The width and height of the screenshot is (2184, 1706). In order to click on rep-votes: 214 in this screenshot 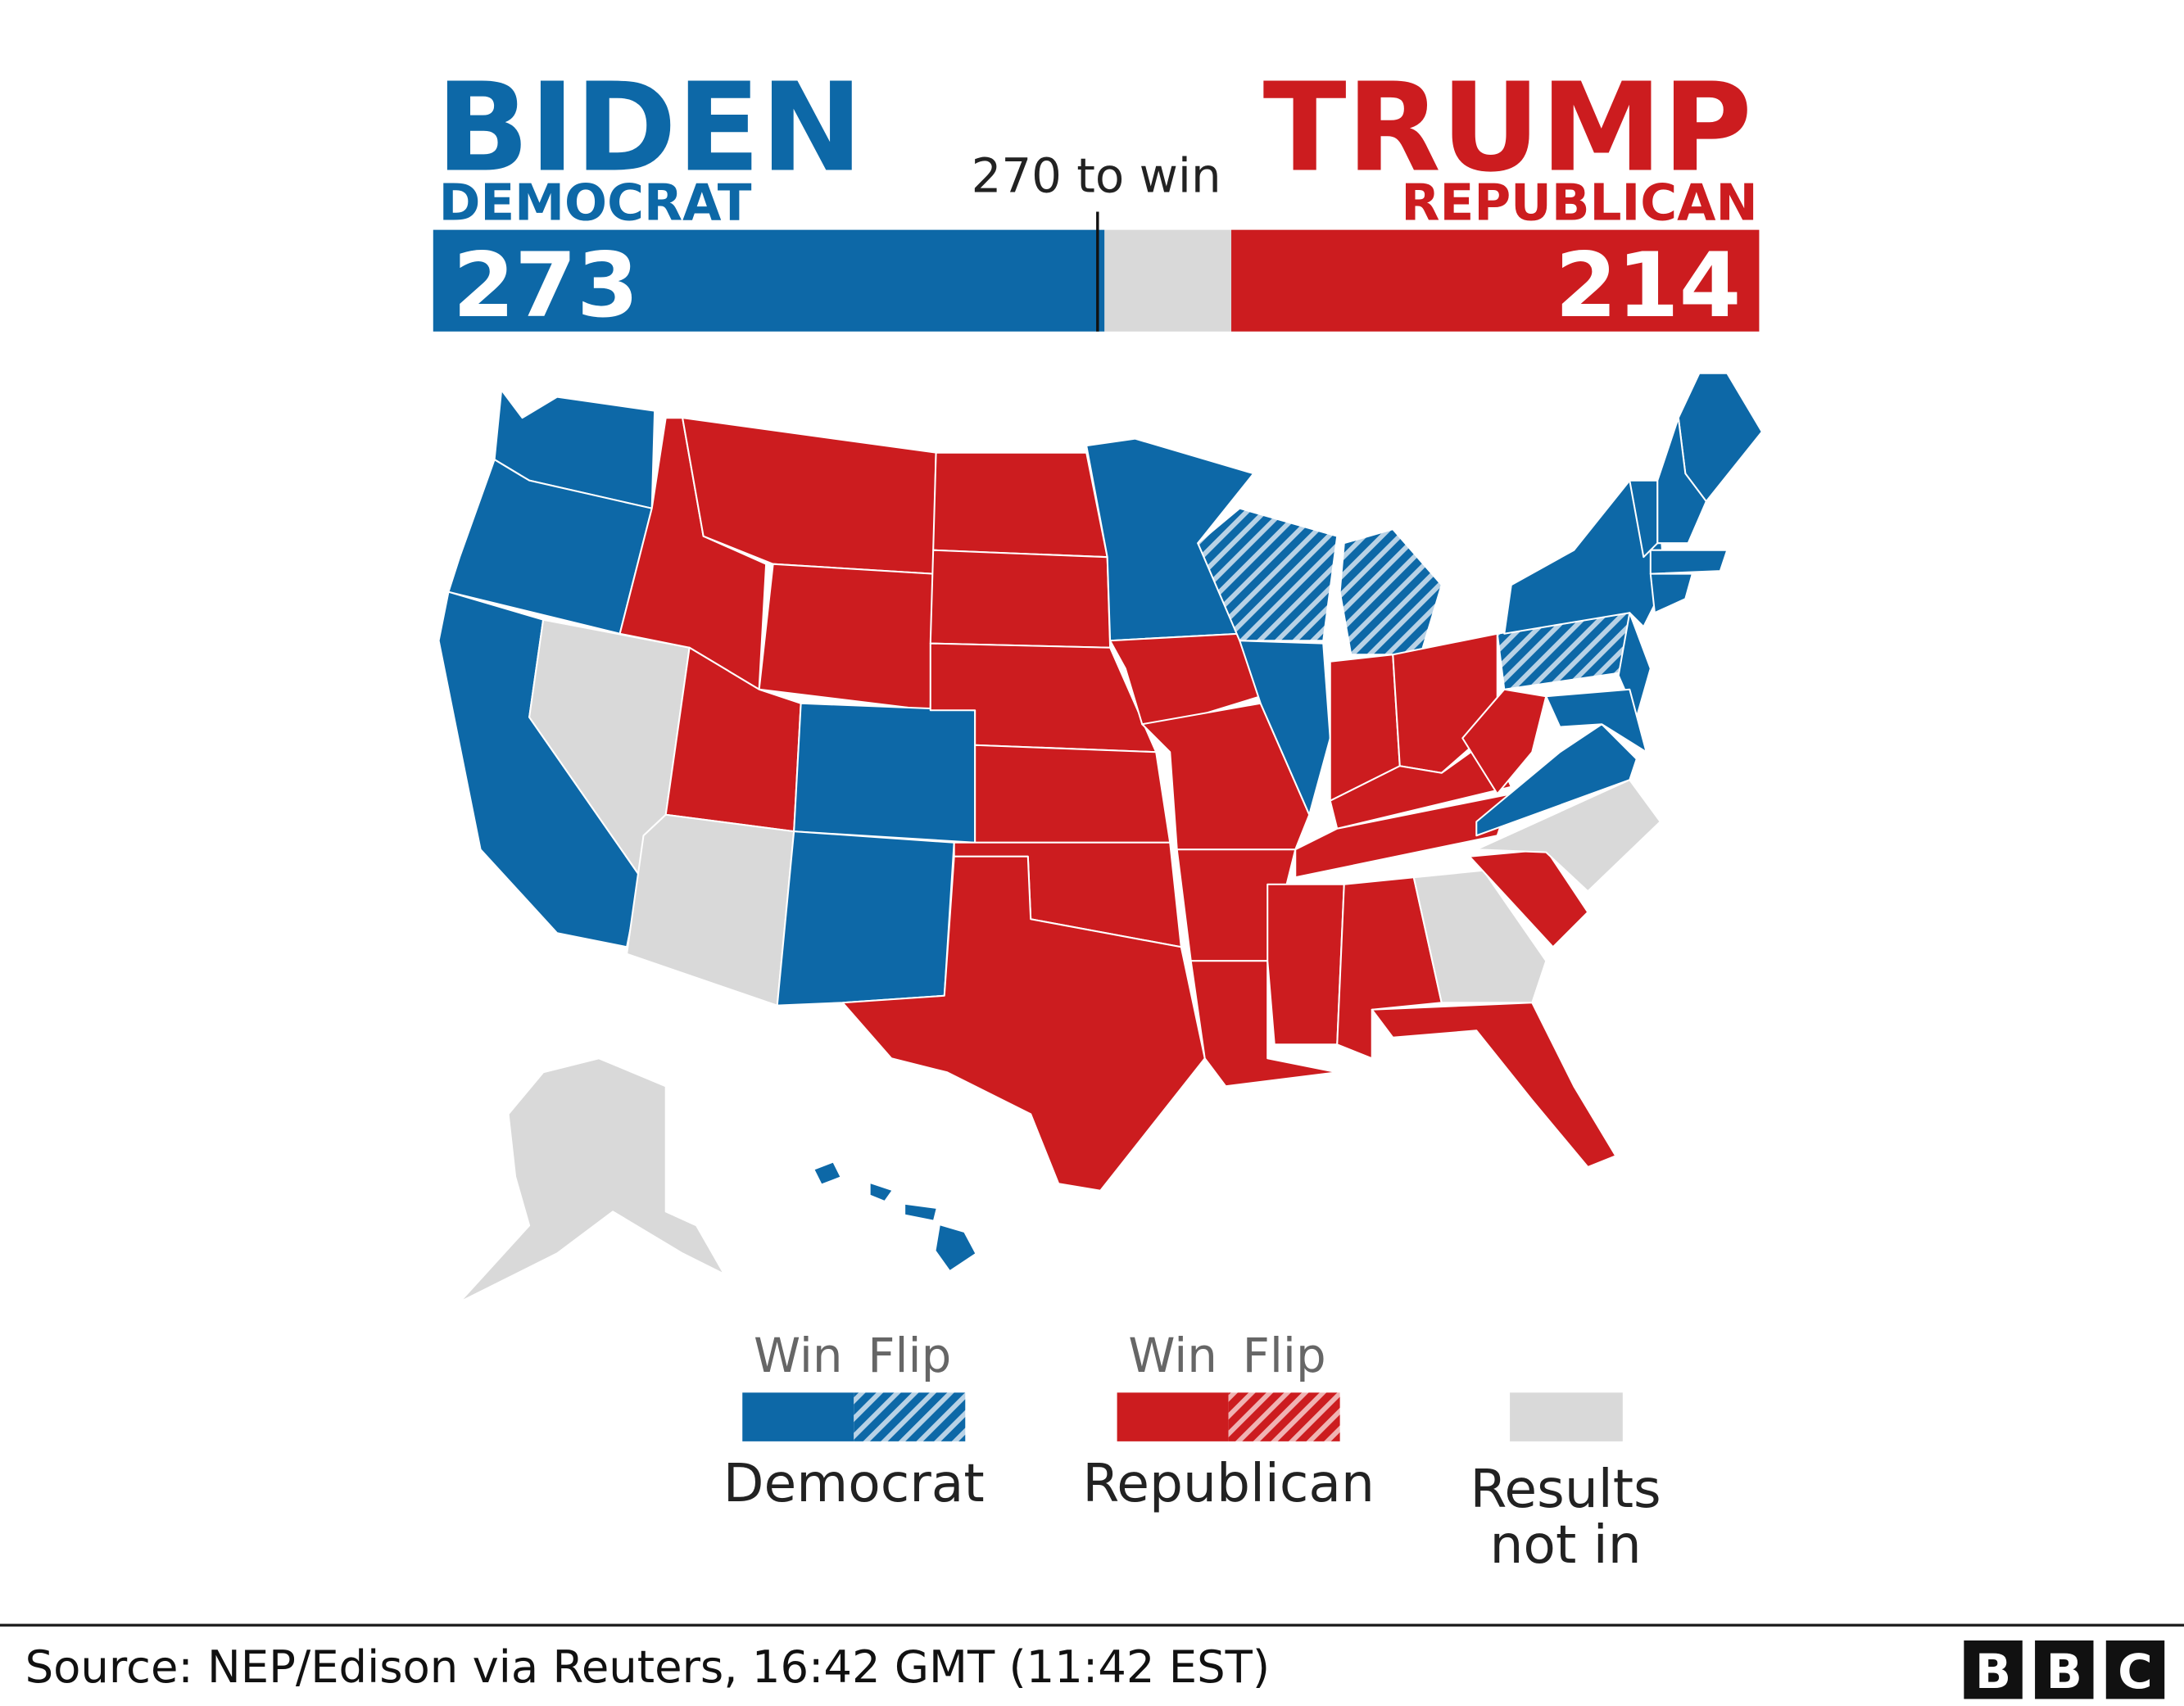, I will do `click(1648, 285)`.